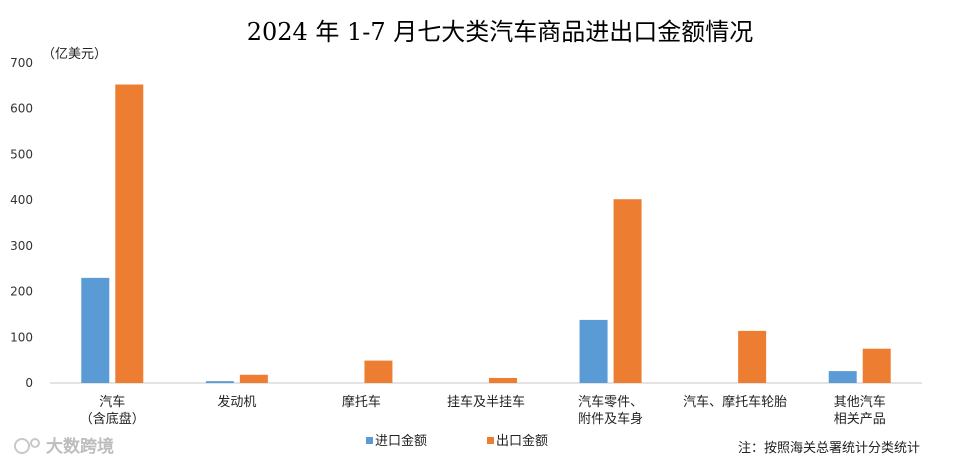 The image size is (954, 466). What do you see at coordinates (74, 54) in the screenshot?
I see `y-axis-unit: （亿美元）` at bounding box center [74, 54].